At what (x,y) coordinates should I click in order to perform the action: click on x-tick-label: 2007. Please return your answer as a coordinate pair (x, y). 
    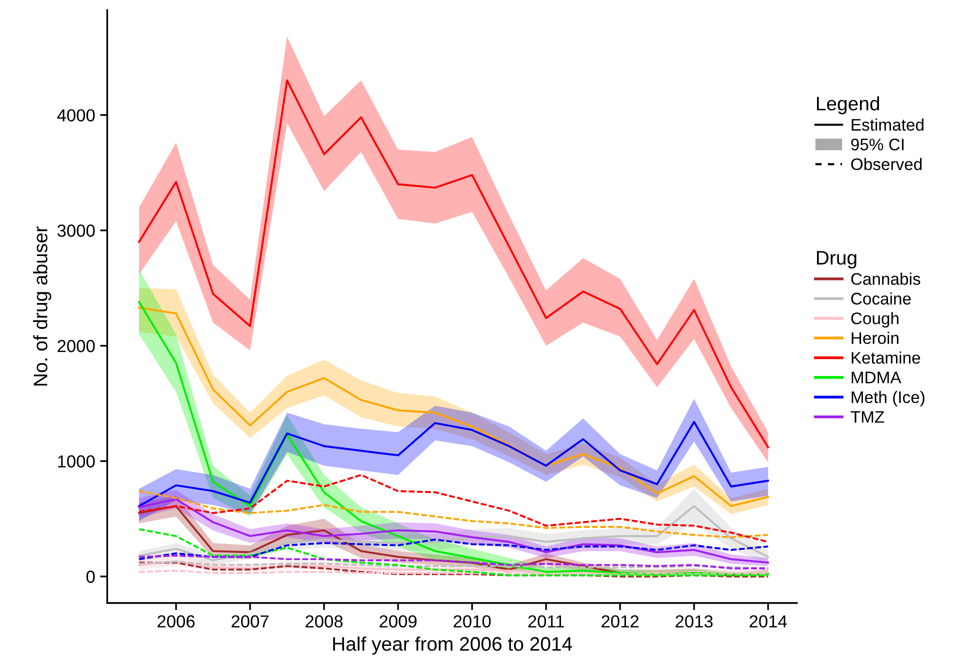
    Looking at the image, I should click on (250, 621).